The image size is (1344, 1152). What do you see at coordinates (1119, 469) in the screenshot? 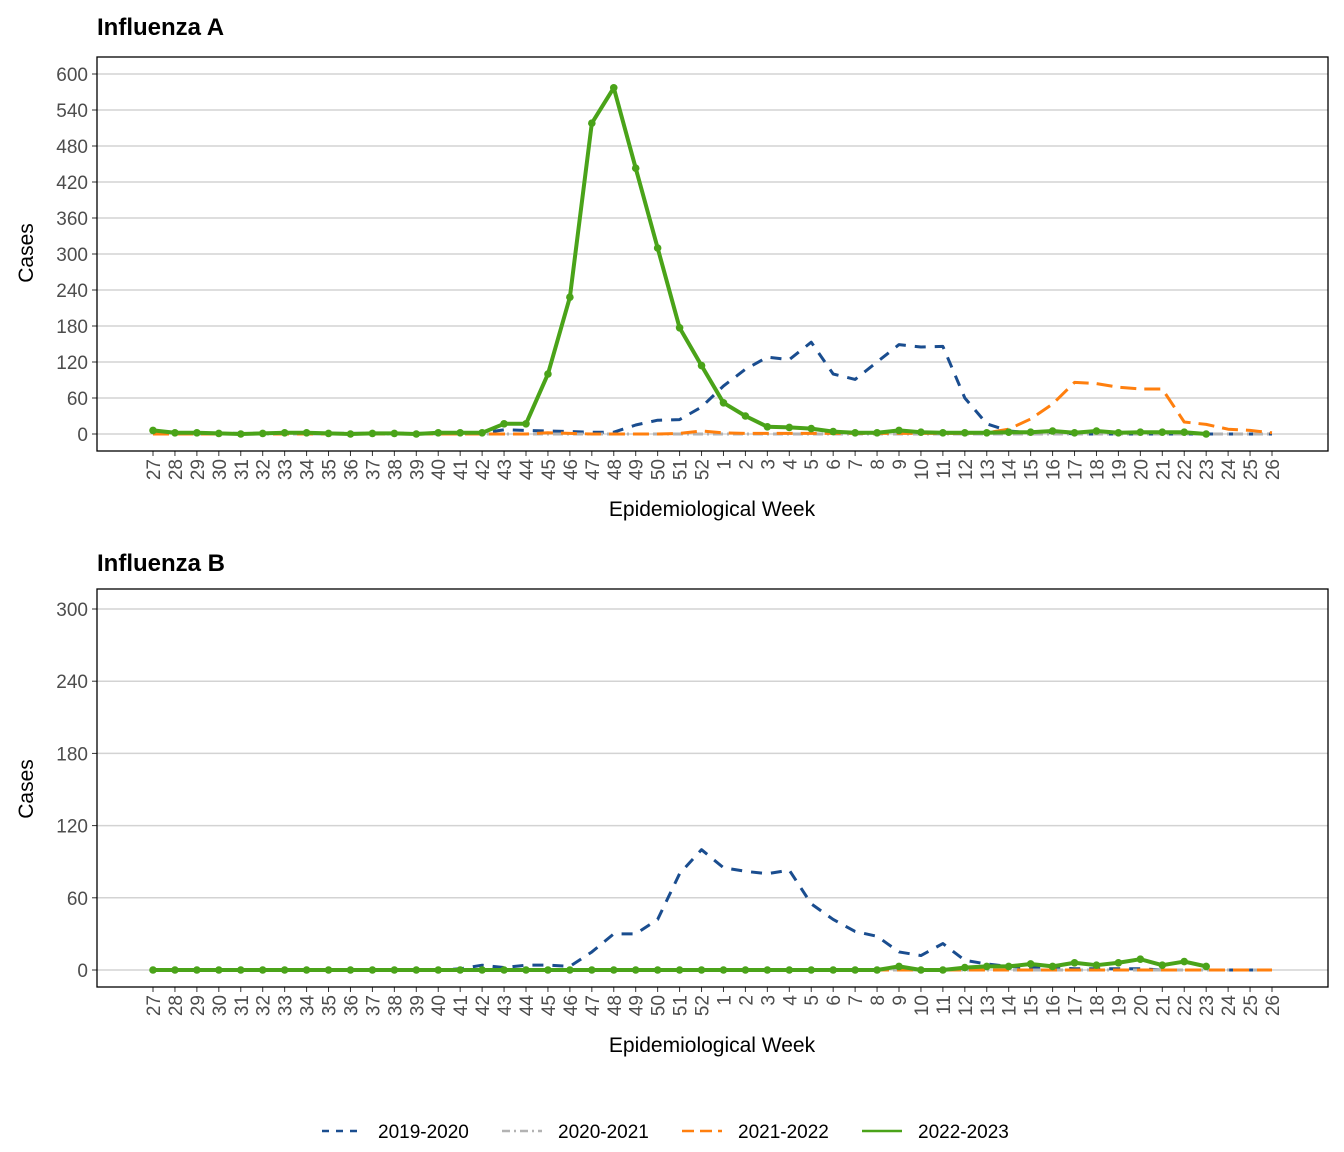
I see `x-tick-label: 19` at bounding box center [1119, 469].